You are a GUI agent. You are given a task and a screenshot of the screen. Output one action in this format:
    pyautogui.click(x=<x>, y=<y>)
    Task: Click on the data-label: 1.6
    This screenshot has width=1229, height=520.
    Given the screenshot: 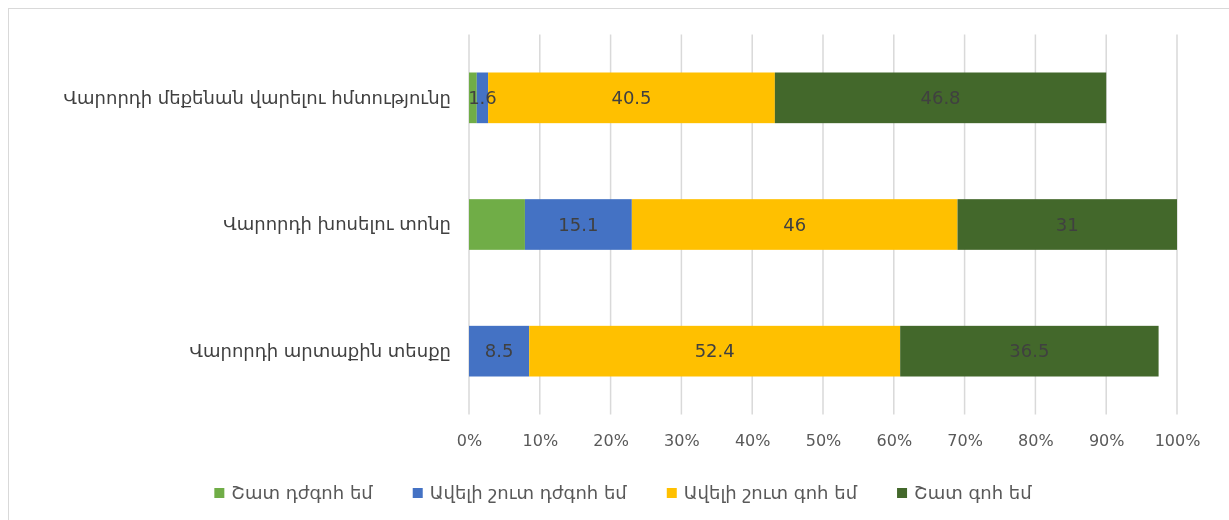 What is the action you would take?
    pyautogui.click(x=482, y=98)
    